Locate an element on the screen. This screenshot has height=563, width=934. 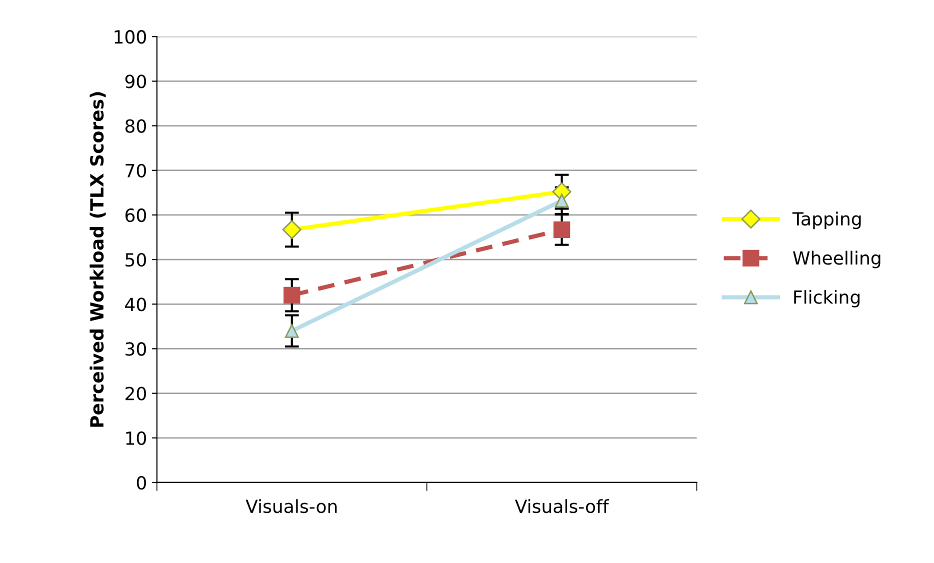
y-tick-label: 60 is located at coordinates (135, 215).